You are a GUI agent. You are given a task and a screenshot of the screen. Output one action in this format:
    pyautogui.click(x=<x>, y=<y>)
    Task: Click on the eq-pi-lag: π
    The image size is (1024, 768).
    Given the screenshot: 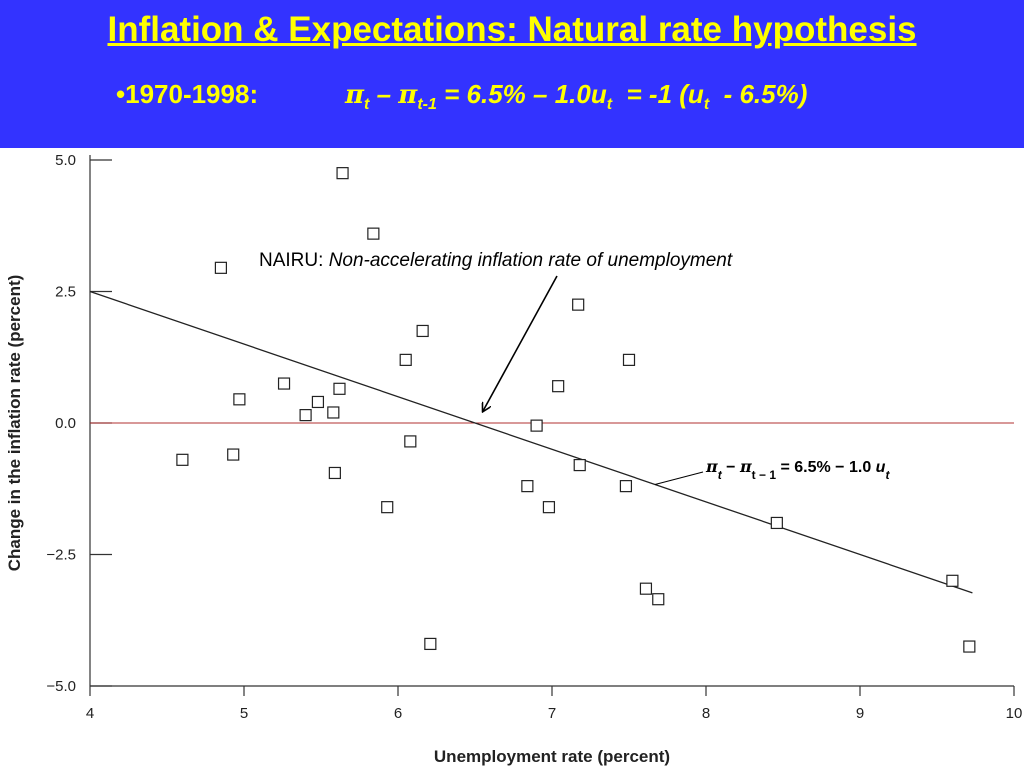 What is the action you would take?
    pyautogui.click(x=408, y=95)
    